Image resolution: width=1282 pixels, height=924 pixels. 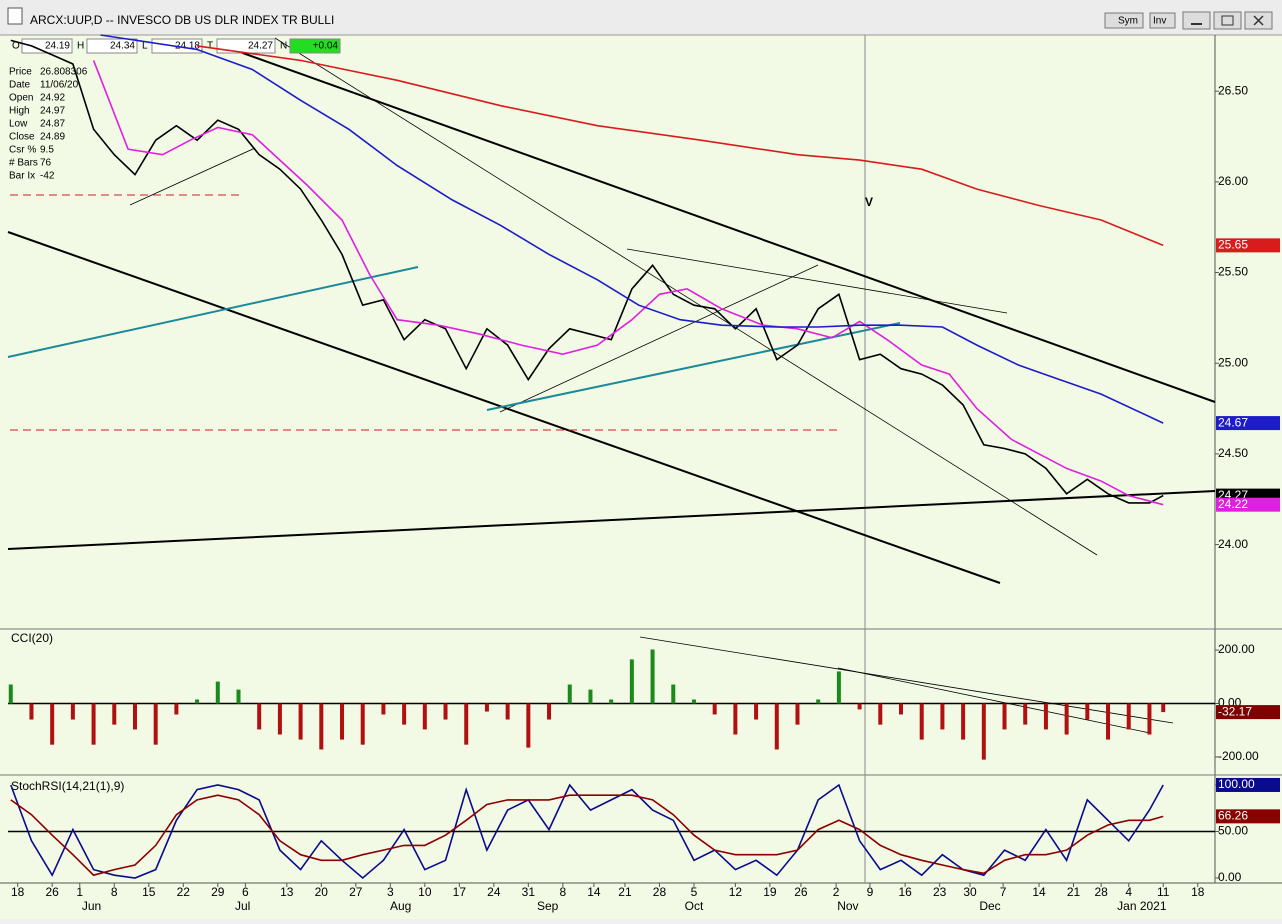 I want to click on data-window-value: 9.5, so click(x=47, y=150).